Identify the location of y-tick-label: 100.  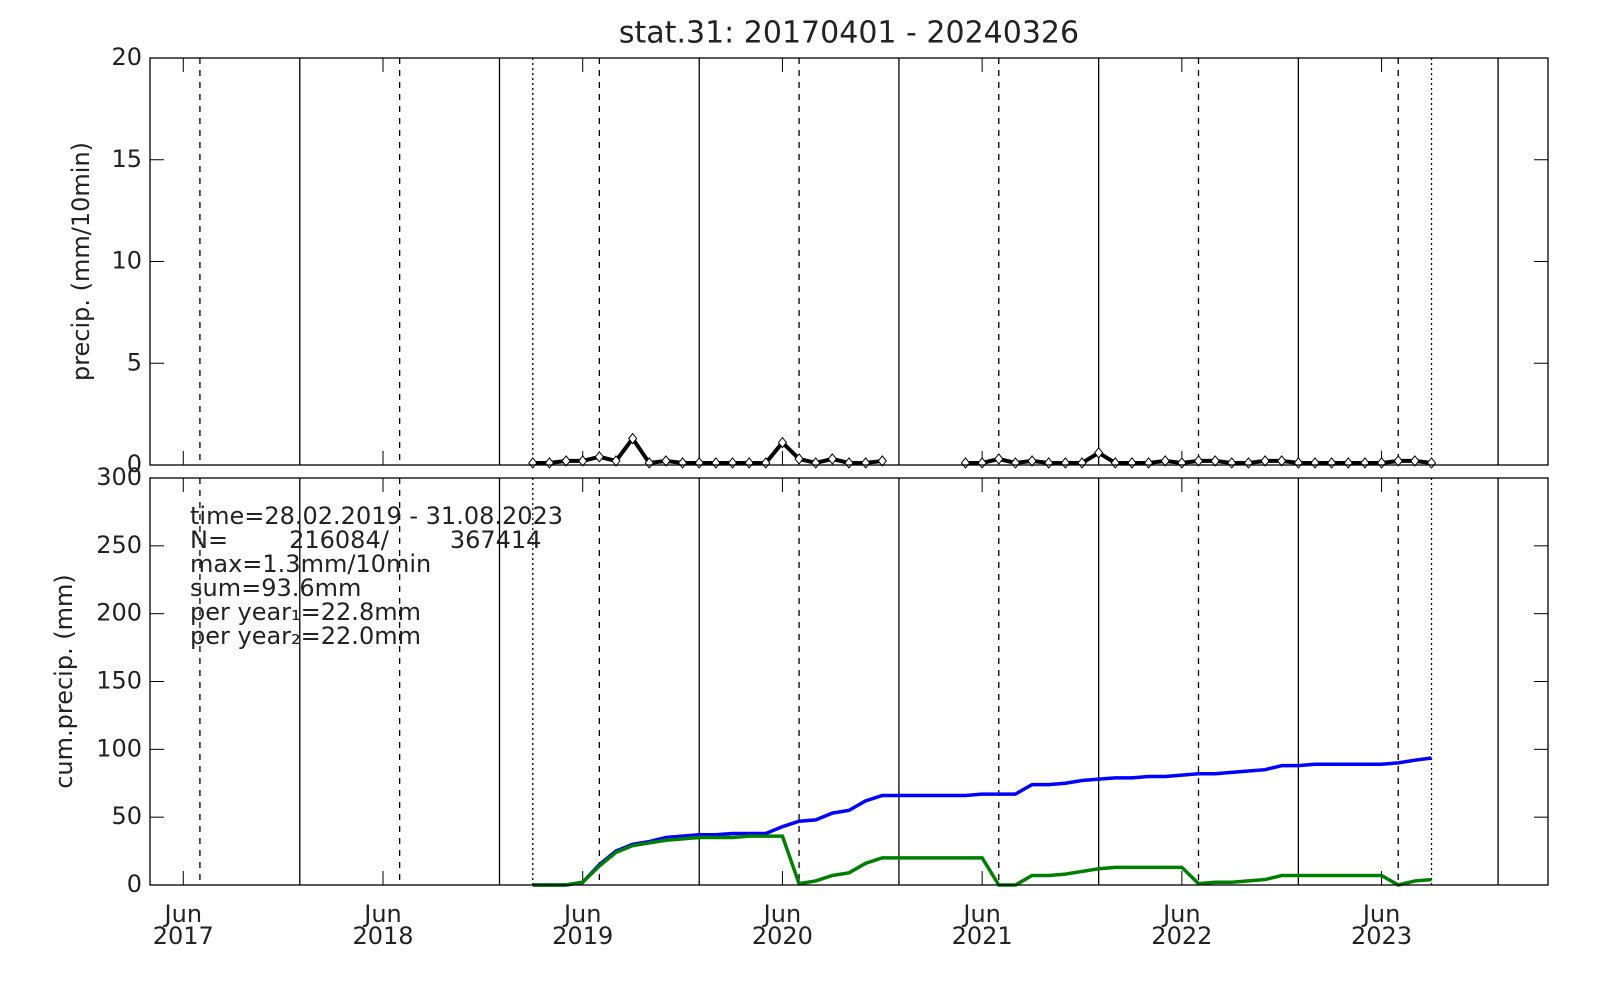
(119, 748).